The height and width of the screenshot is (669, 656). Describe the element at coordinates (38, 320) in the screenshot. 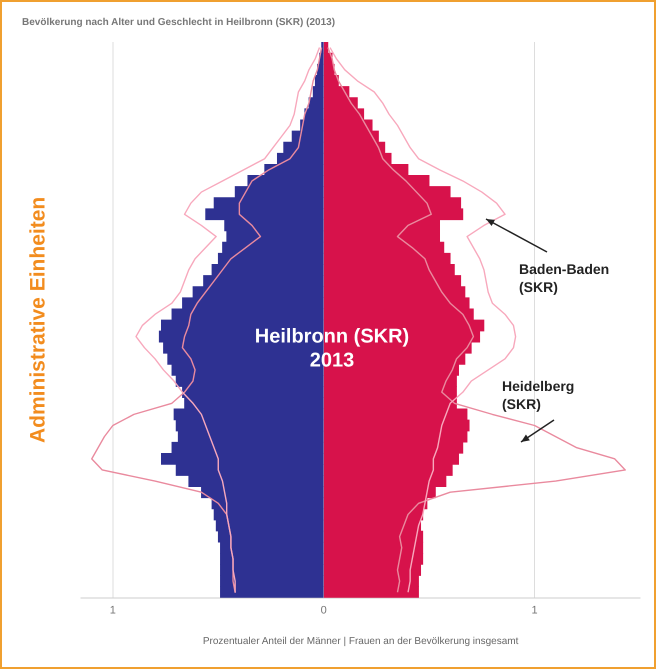

I see `y-axis-title: Administrative Einheiten` at that location.